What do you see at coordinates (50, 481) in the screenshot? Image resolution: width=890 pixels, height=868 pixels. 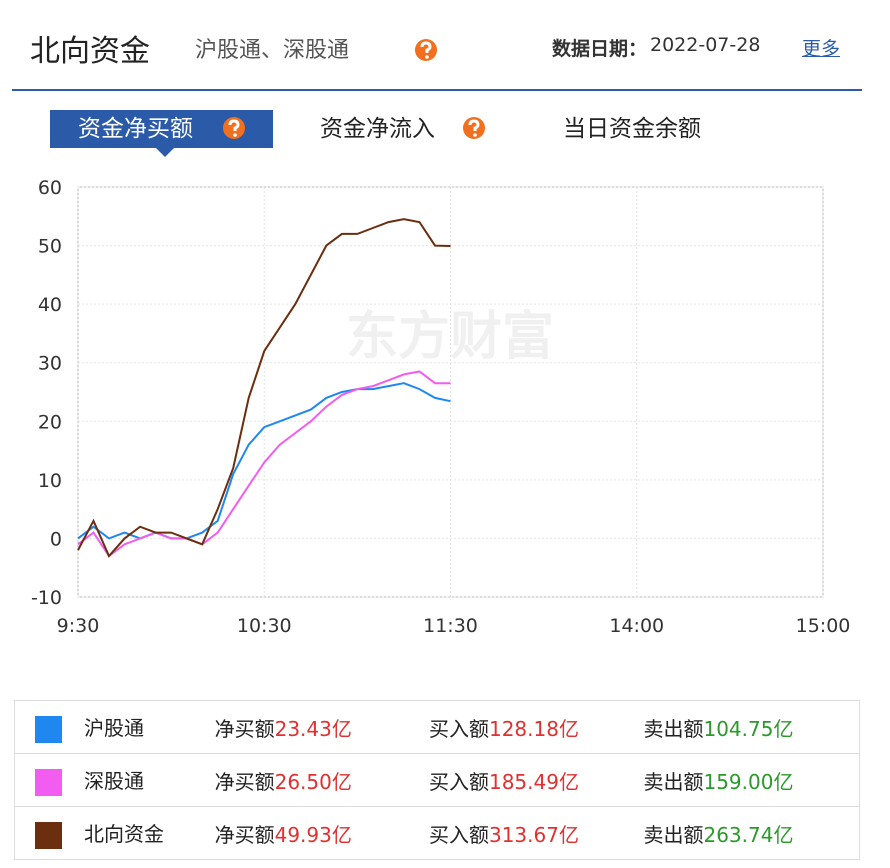 I see `y-tick-label: 10` at bounding box center [50, 481].